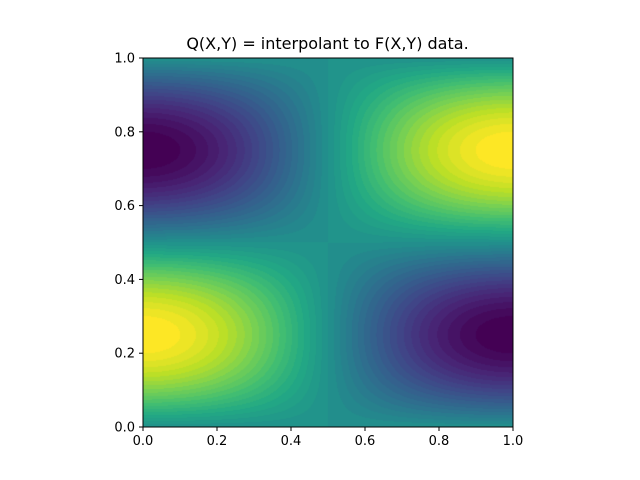 The width and height of the screenshot is (640, 480). Describe the element at coordinates (124, 132) in the screenshot. I see `y-tick-label: 0.8` at that location.